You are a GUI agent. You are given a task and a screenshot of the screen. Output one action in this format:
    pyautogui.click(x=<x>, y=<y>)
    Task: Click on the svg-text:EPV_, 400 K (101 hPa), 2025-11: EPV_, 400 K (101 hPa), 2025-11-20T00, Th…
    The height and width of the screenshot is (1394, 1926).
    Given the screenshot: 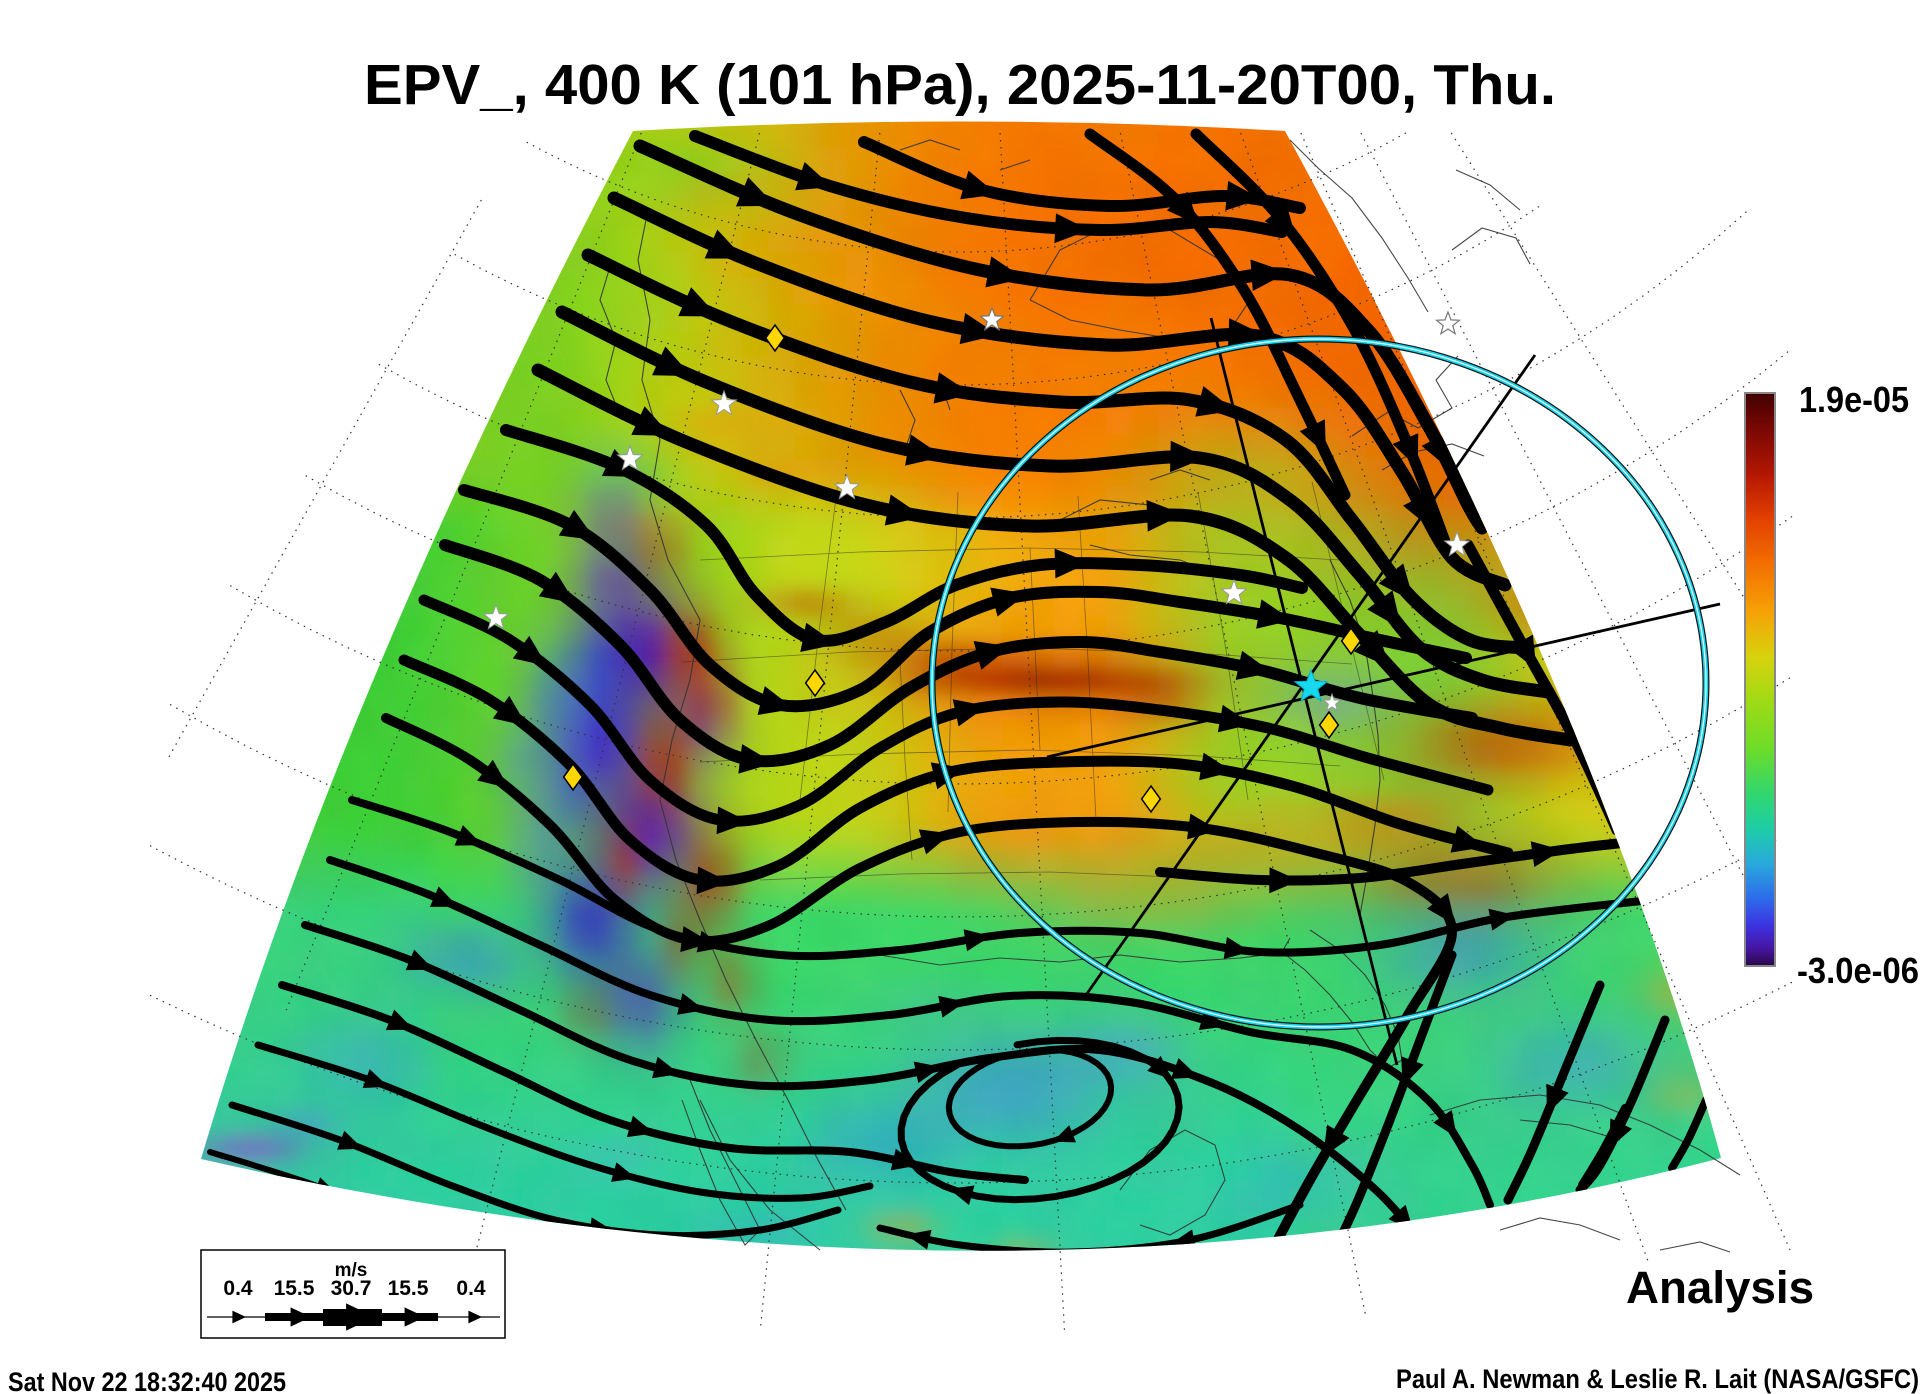 What is the action you would take?
    pyautogui.click(x=960, y=85)
    